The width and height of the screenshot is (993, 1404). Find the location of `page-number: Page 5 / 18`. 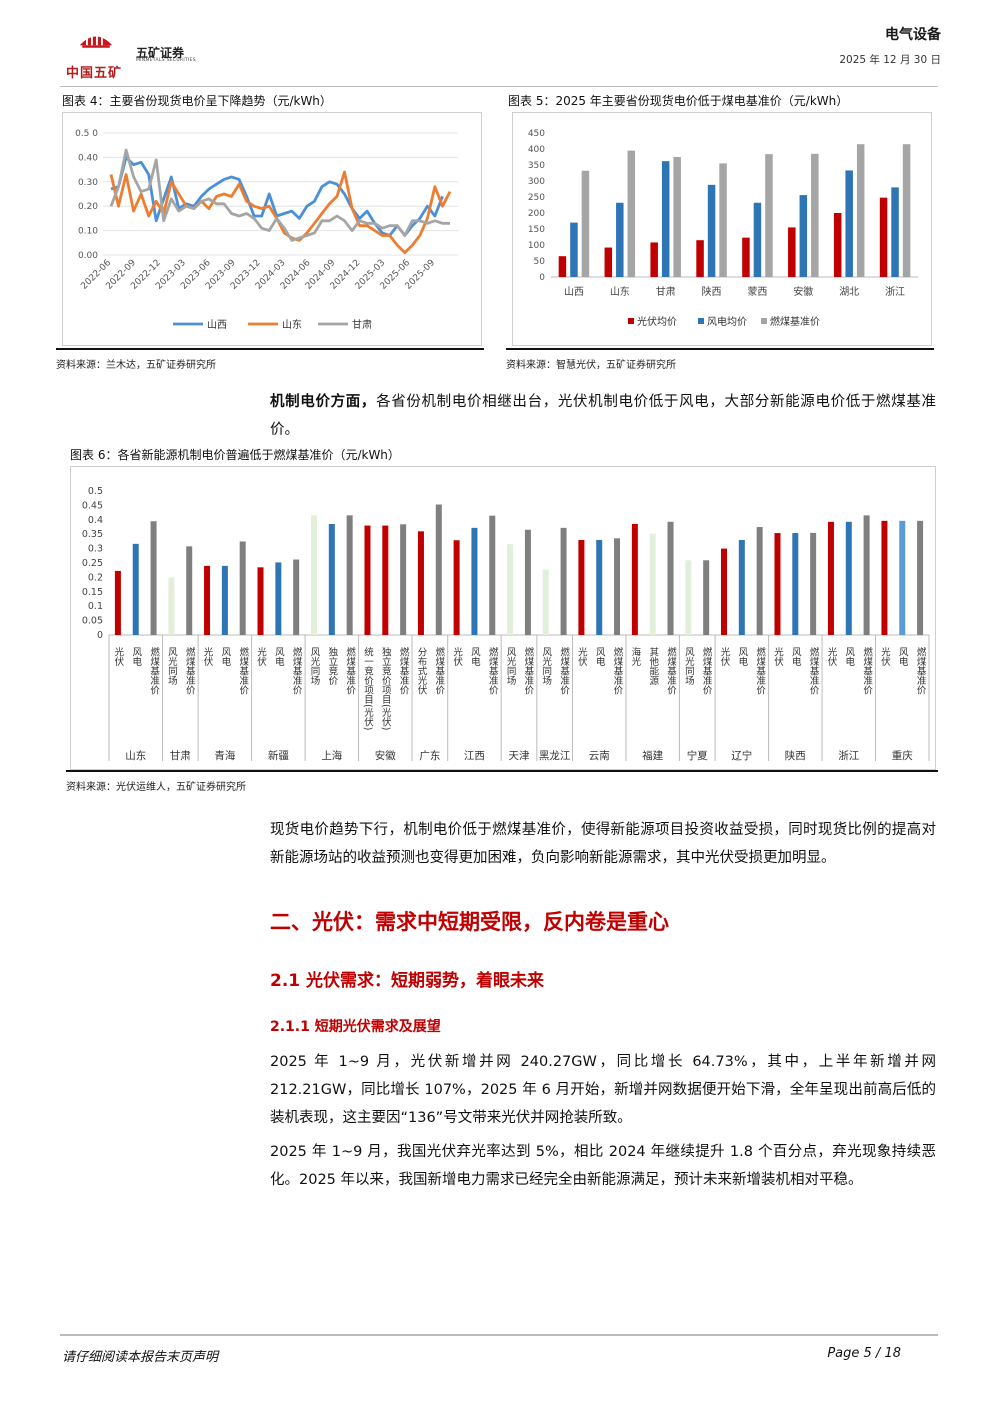

page-number: Page 5 / 18 is located at coordinates (864, 1353).